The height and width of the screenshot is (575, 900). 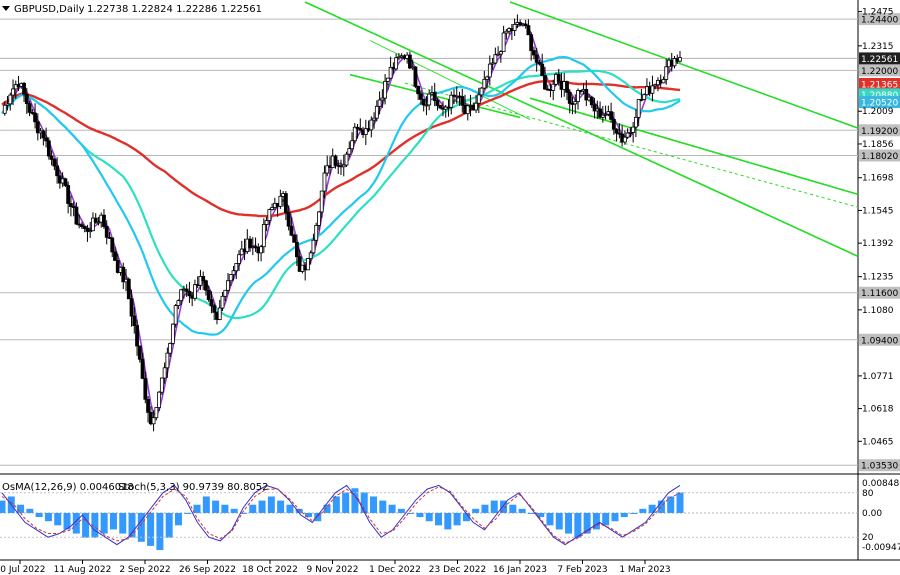 What do you see at coordinates (878, 211) in the screenshot?
I see `y-tick-label: 1.1545` at bounding box center [878, 211].